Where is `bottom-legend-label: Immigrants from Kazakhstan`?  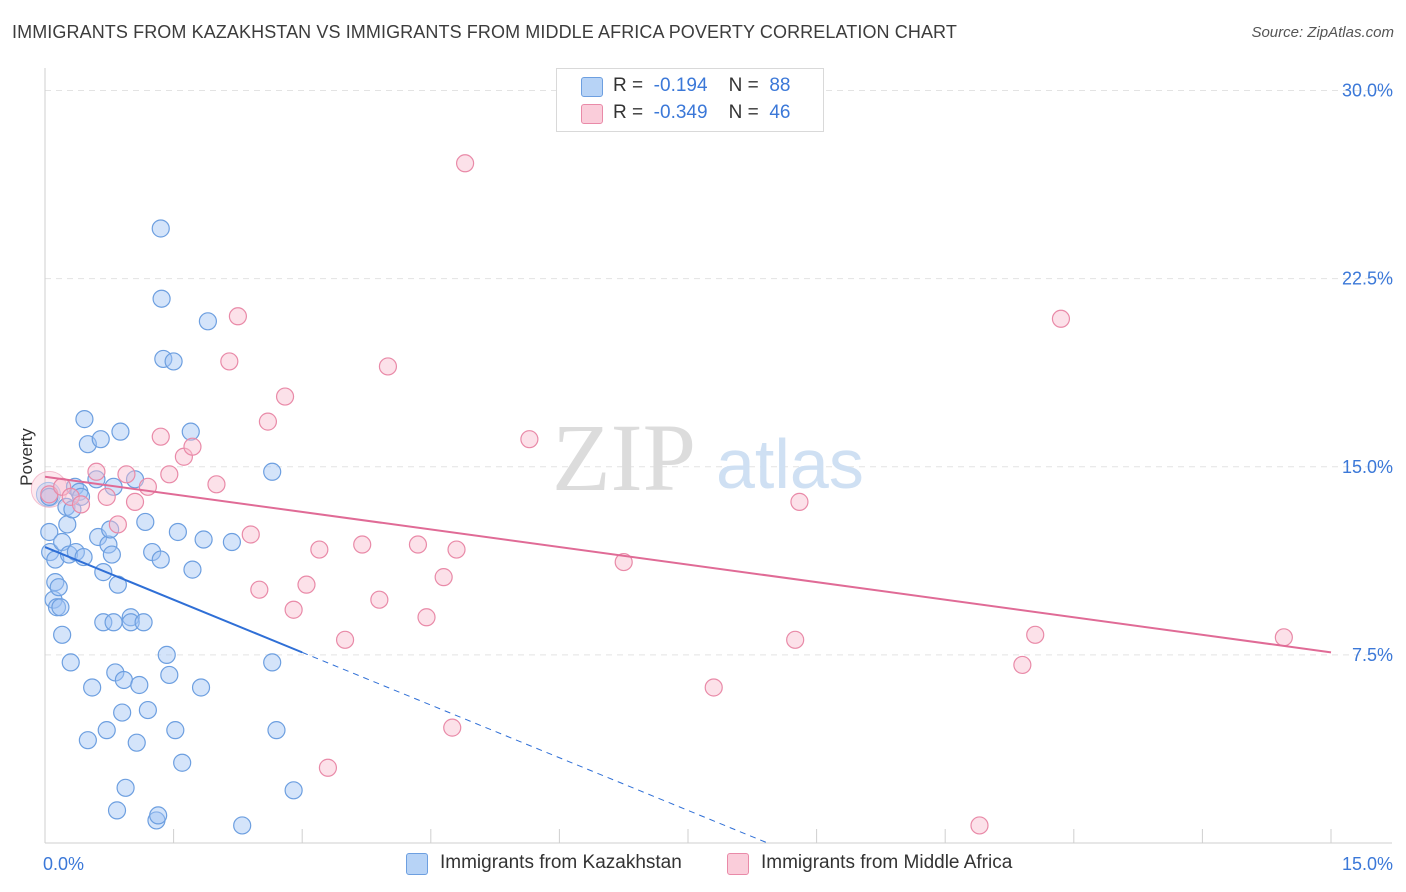
bottom-legend-label: Immigrants from Kazakhstan is located at coordinates (561, 862).